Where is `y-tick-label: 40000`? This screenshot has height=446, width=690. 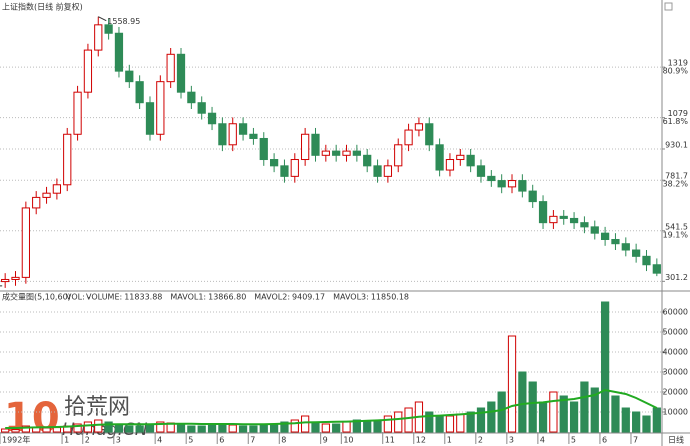
y-tick-label: 40000 is located at coordinates (675, 352).